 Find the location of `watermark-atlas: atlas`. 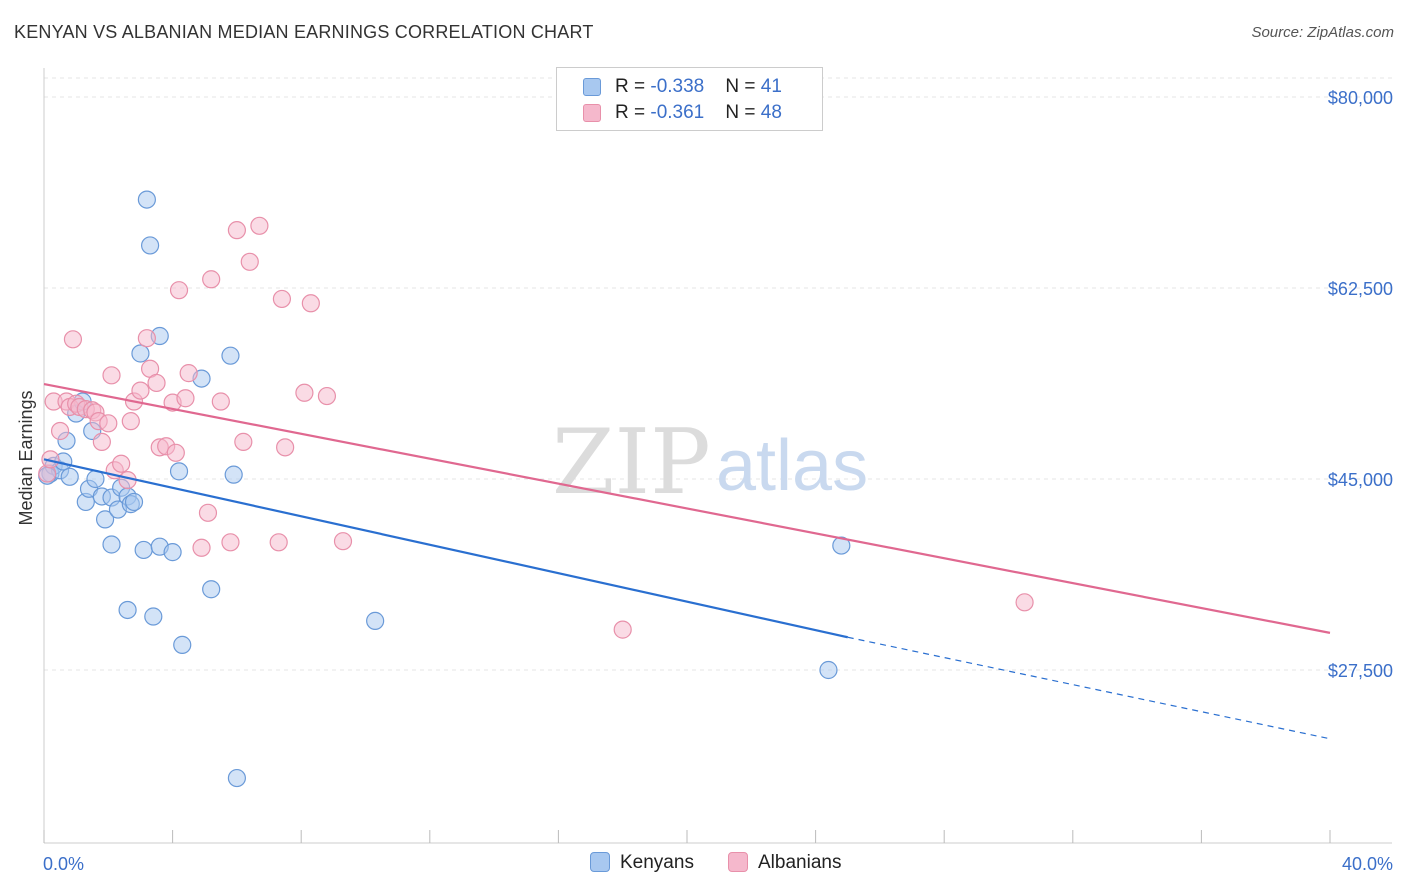

watermark-atlas: atlas is located at coordinates (792, 466).